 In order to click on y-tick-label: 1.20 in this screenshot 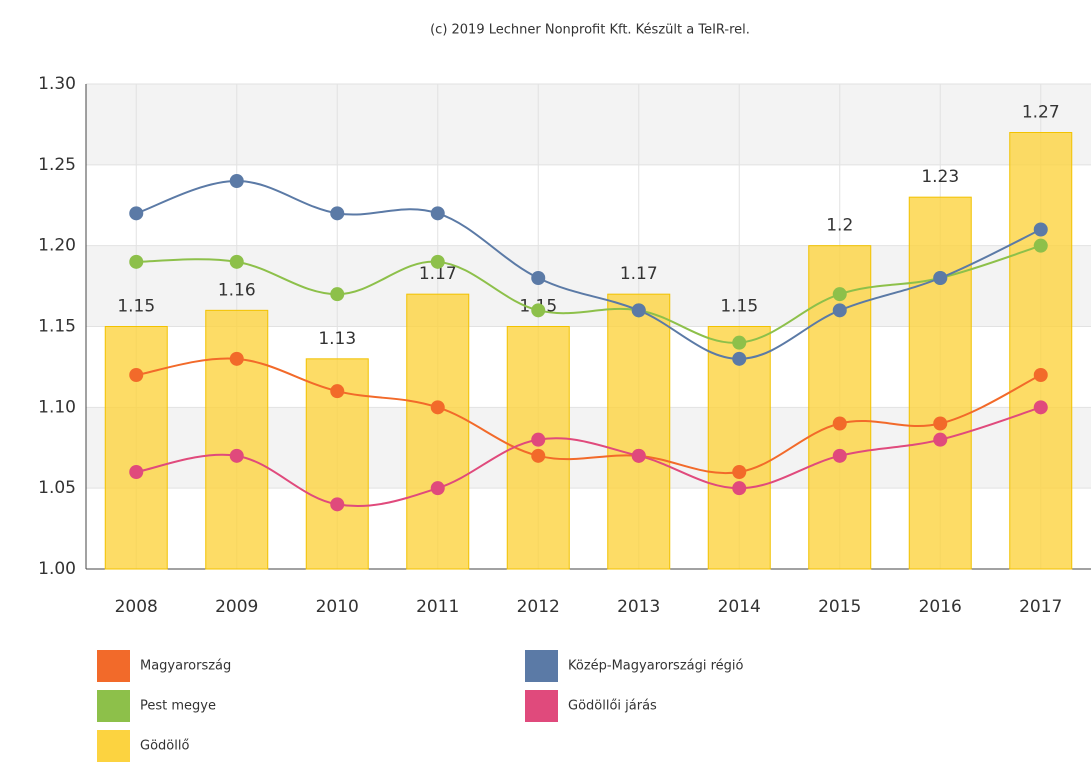, I will do `click(57, 246)`.